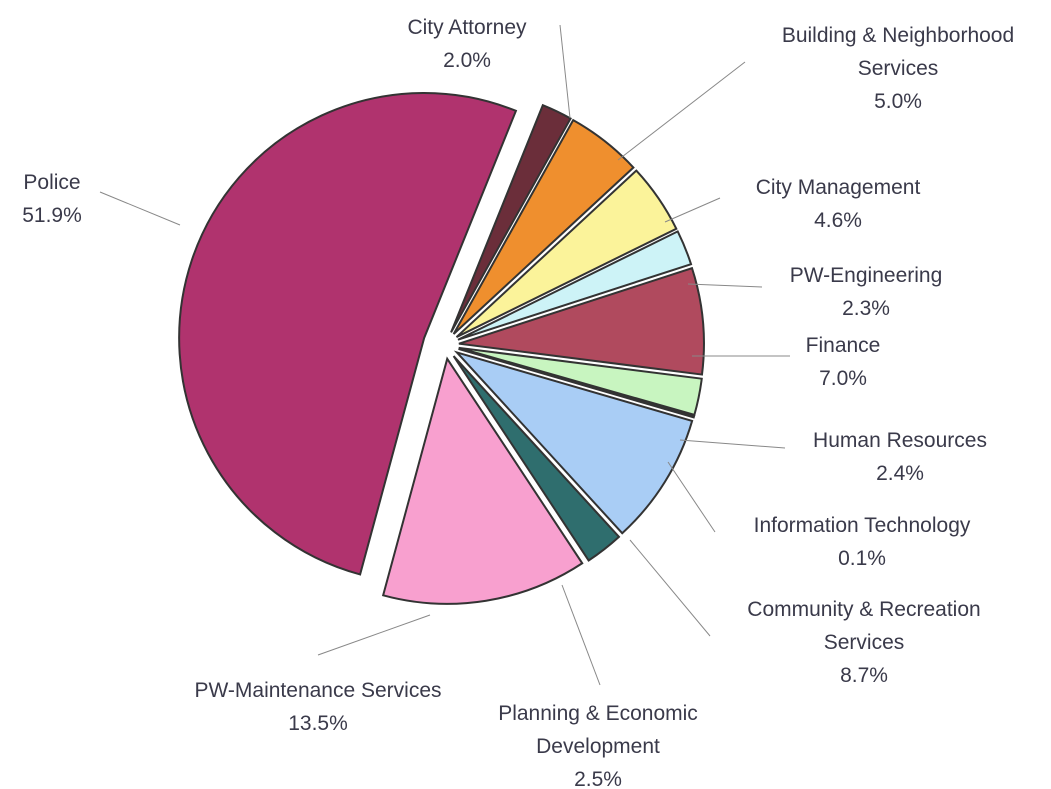 The image size is (1051, 789). What do you see at coordinates (864, 675) in the screenshot?
I see `value-label: 8.7%` at bounding box center [864, 675].